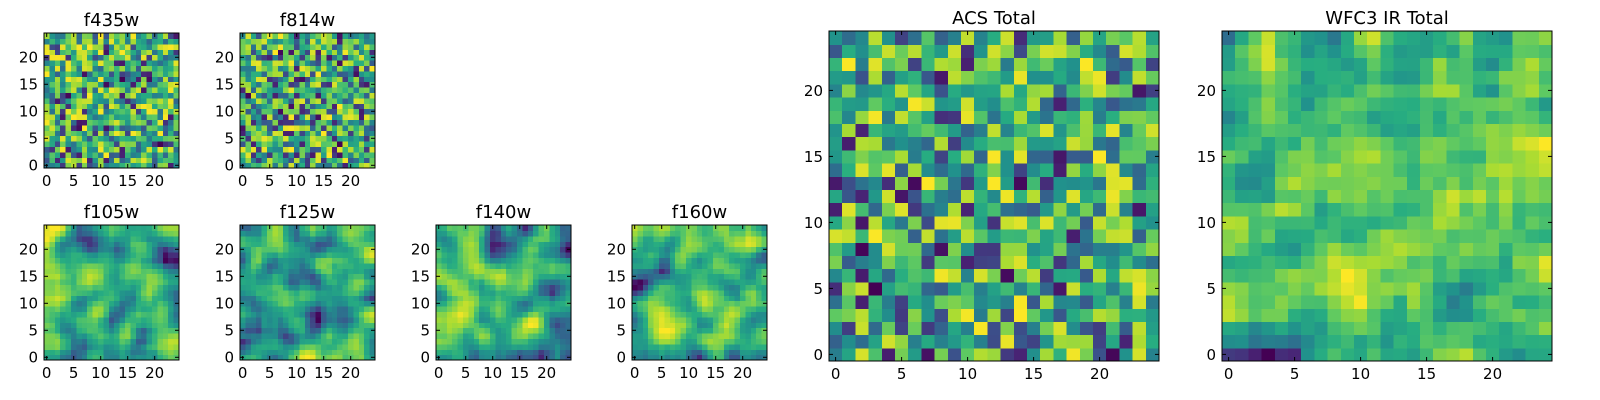  What do you see at coordinates (307, 20) in the screenshot?
I see `panel-title: f814w` at bounding box center [307, 20].